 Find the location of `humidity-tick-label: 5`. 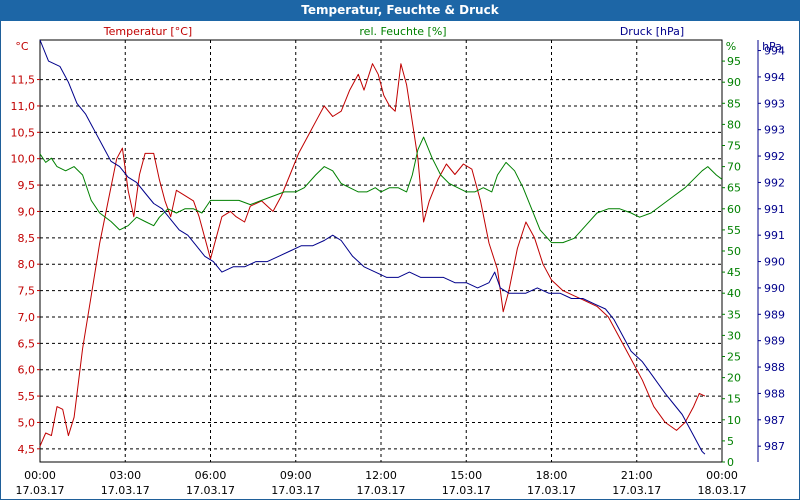

humidity-tick-label: 5 is located at coordinates (730, 441).